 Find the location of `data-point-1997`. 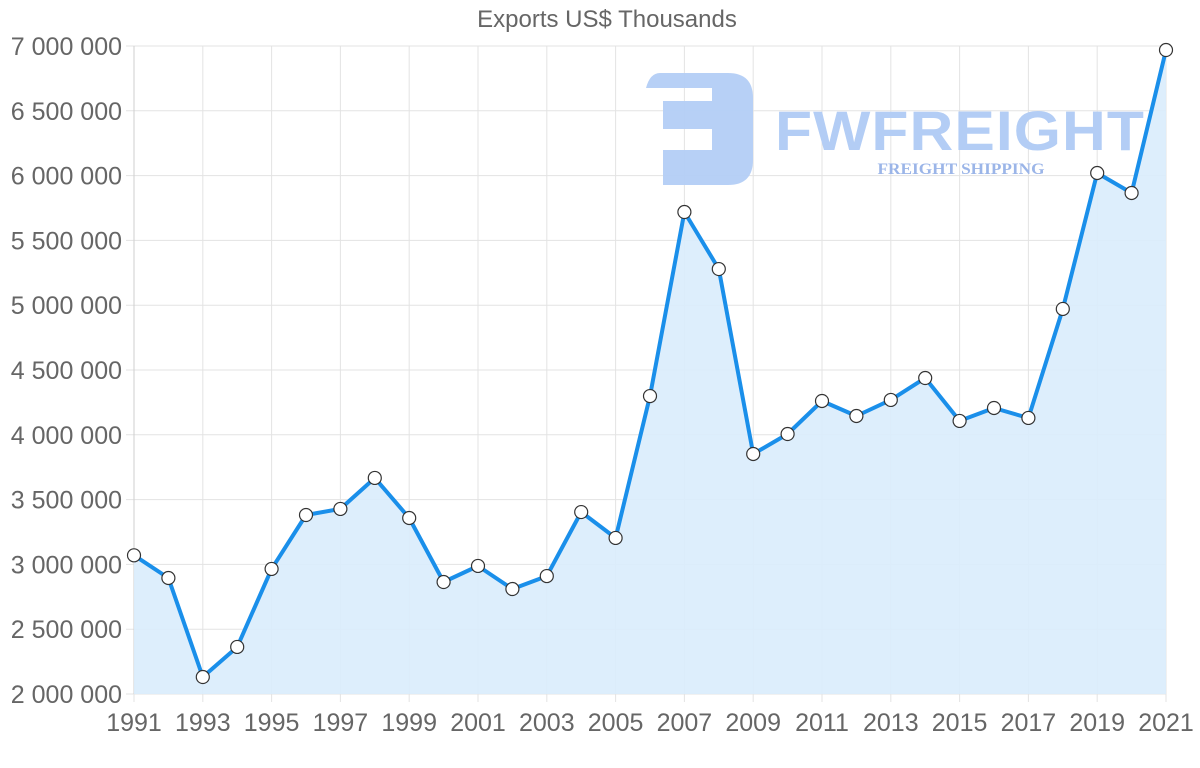

data-point-1997 is located at coordinates (340, 509).